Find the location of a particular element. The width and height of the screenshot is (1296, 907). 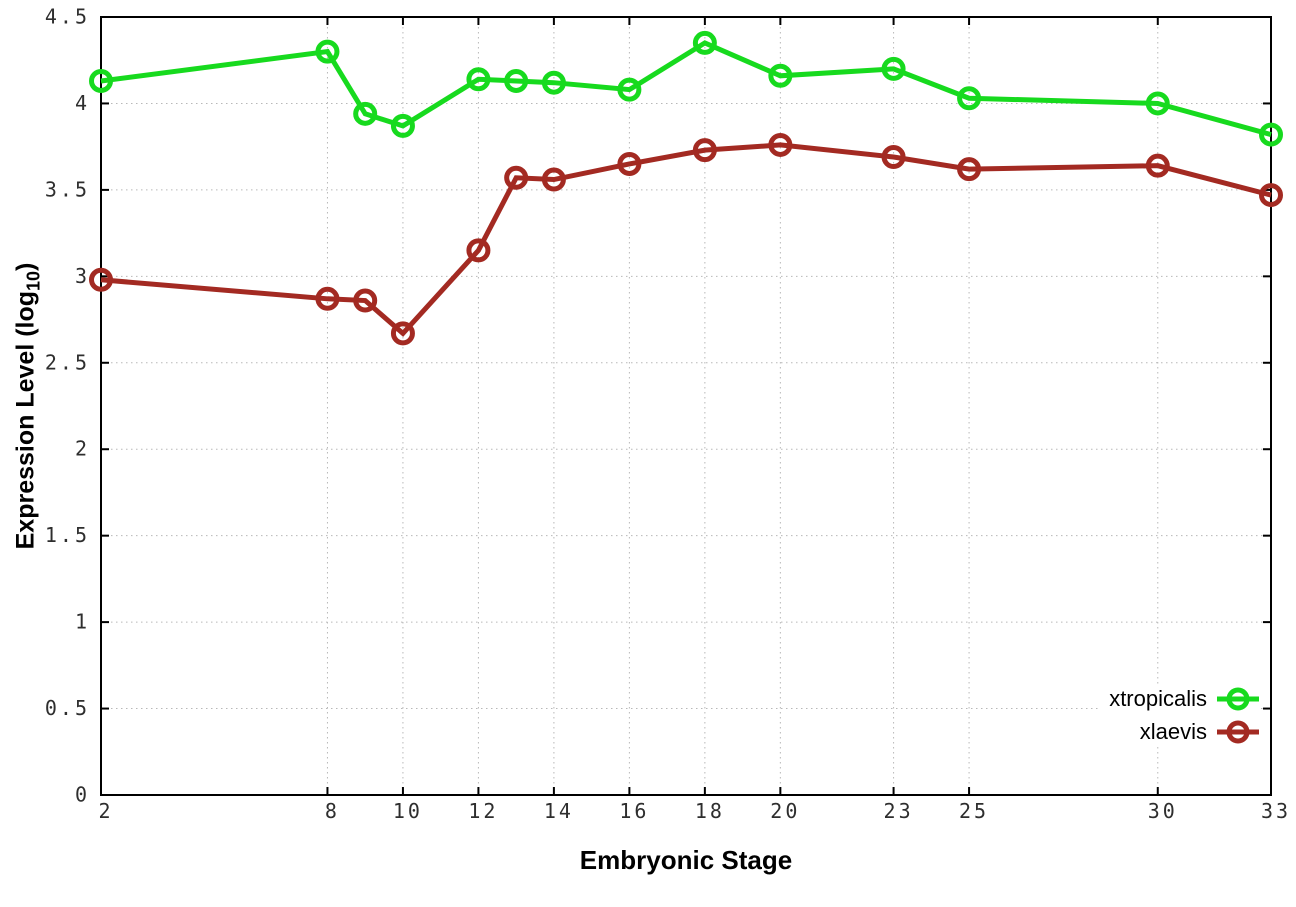

y-tick-label: 0 is located at coordinates (82, 795).